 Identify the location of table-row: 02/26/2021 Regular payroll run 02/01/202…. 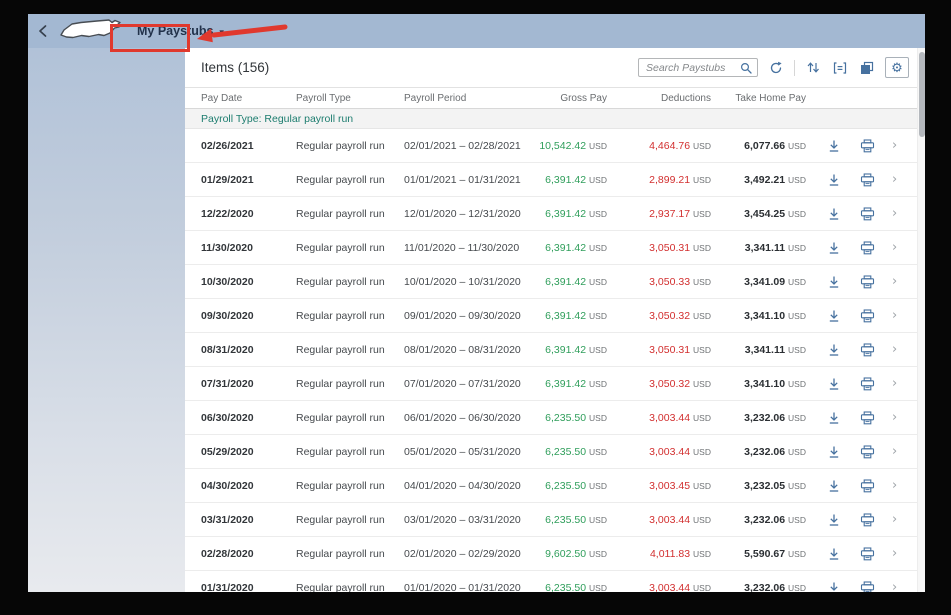
(555, 146).